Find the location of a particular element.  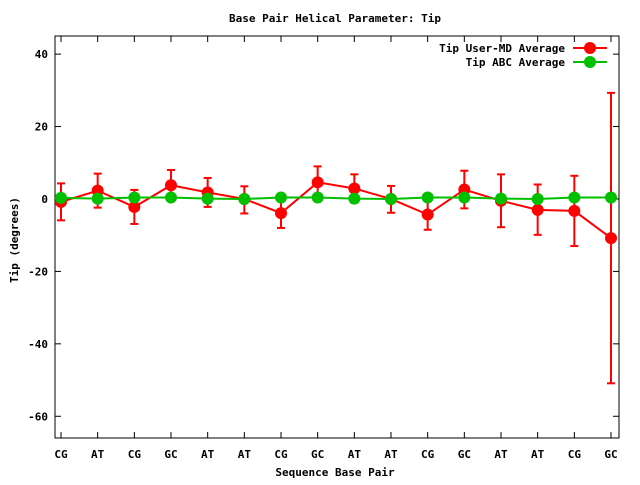

x-axis-label: Sequence Base Pair is located at coordinates (335, 472).